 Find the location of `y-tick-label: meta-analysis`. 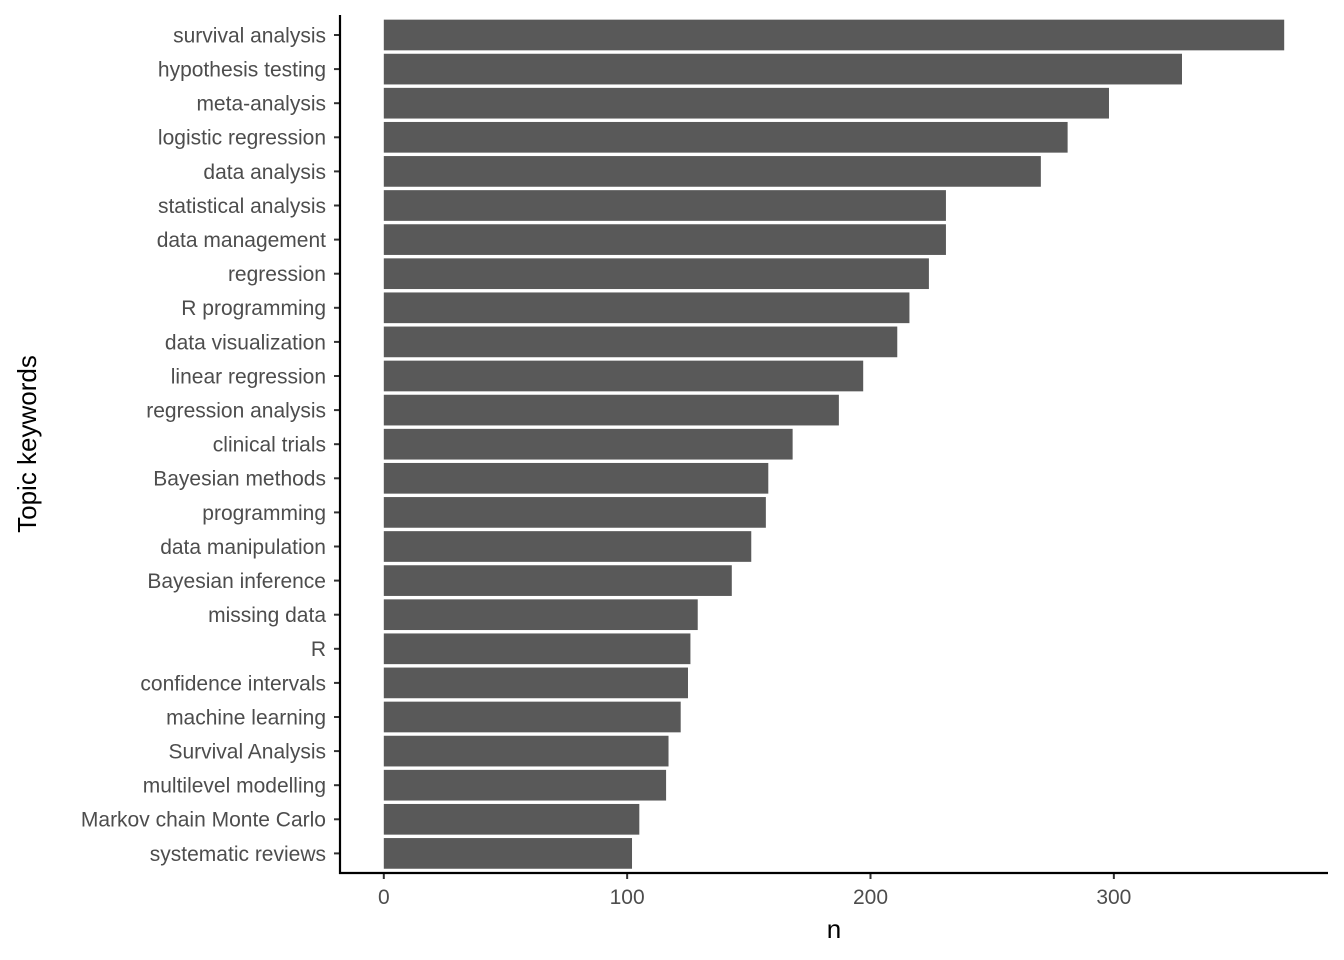

y-tick-label: meta-analysis is located at coordinates (261, 104).